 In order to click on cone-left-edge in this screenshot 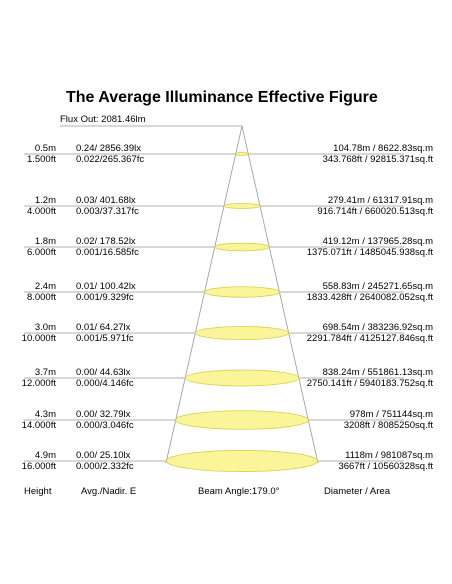, I will do `click(204, 294)`.